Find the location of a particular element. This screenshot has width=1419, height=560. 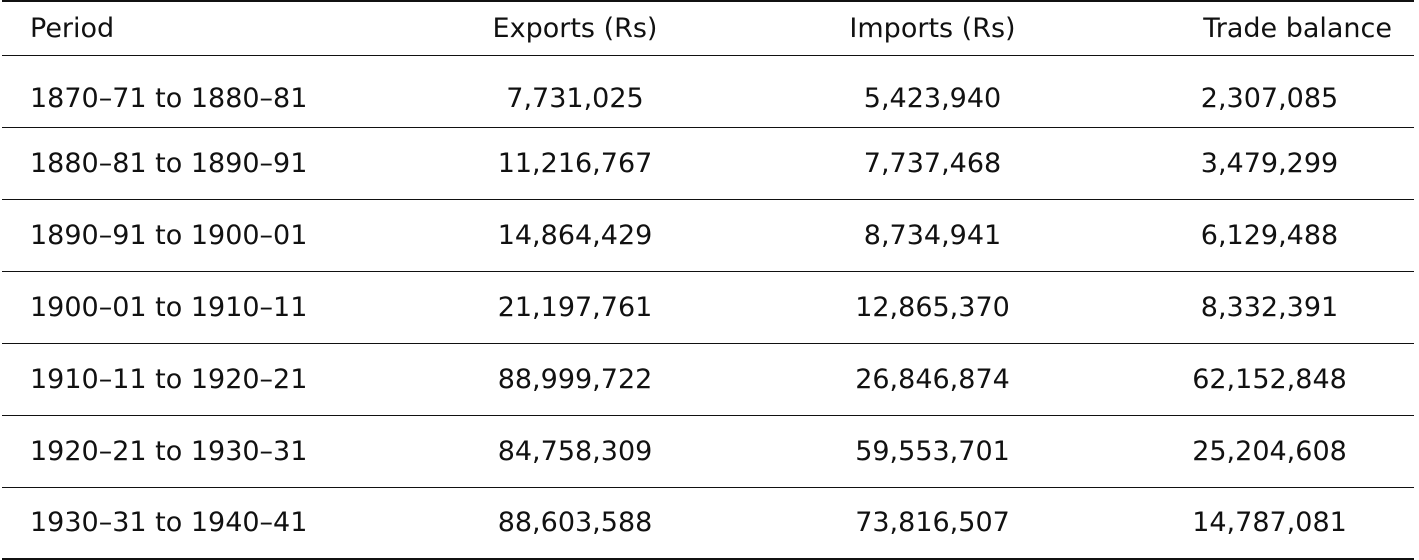

cell-period: 1890–91 to 1900–01 is located at coordinates (206, 235).